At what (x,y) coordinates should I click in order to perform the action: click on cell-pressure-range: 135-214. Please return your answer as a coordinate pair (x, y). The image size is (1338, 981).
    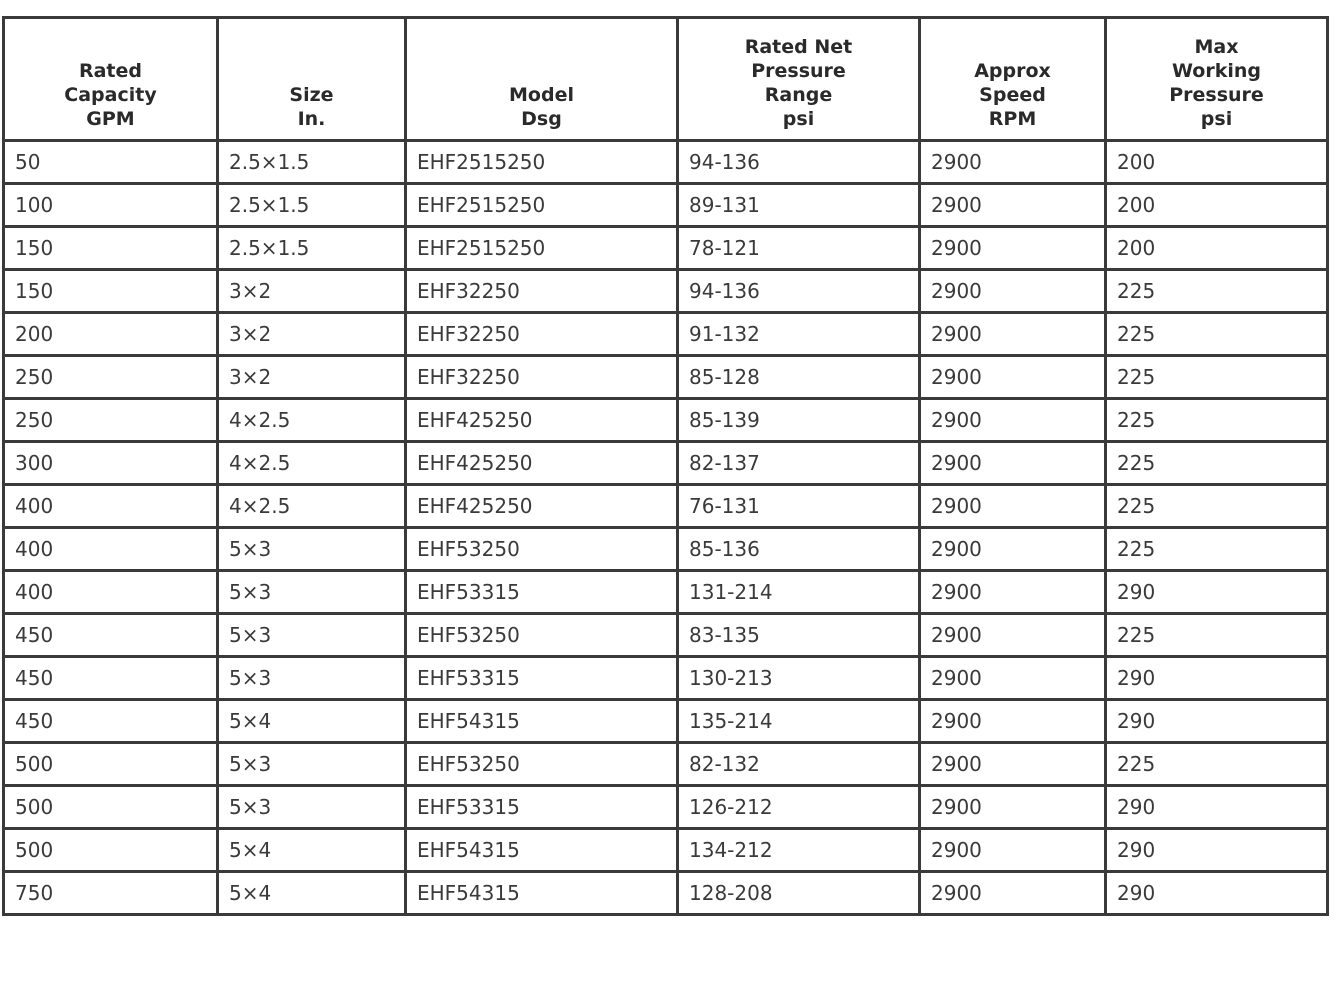
    Looking at the image, I should click on (798, 721).